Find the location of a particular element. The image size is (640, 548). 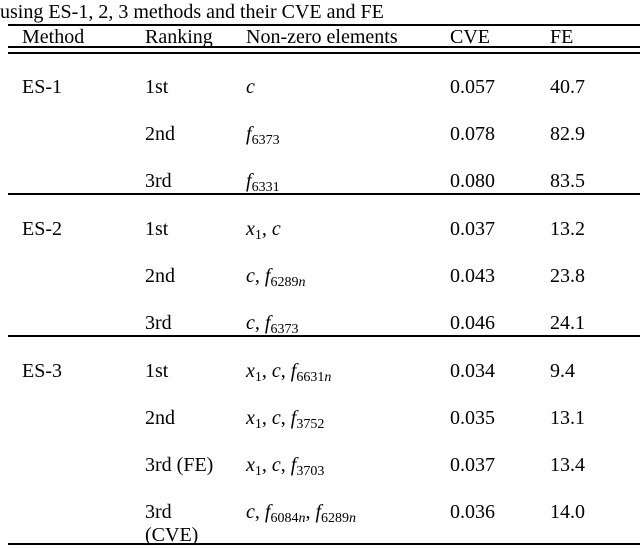

math-expression: x1, c, f6631n is located at coordinates (289, 372).